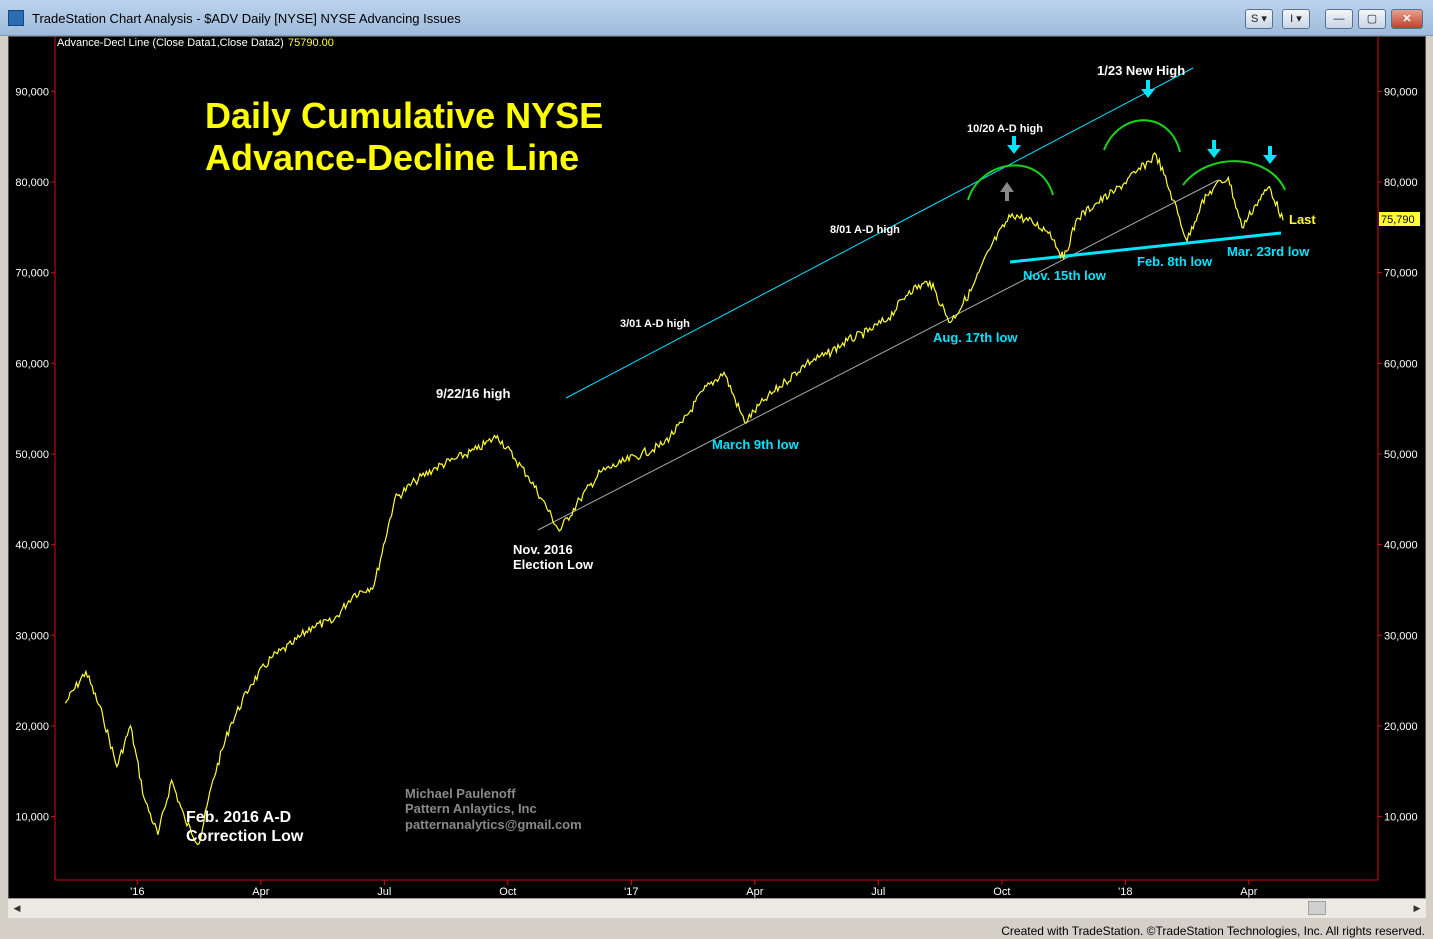  Describe the element at coordinates (1372, 19) in the screenshot. I see `maximize-button: ▢` at that location.